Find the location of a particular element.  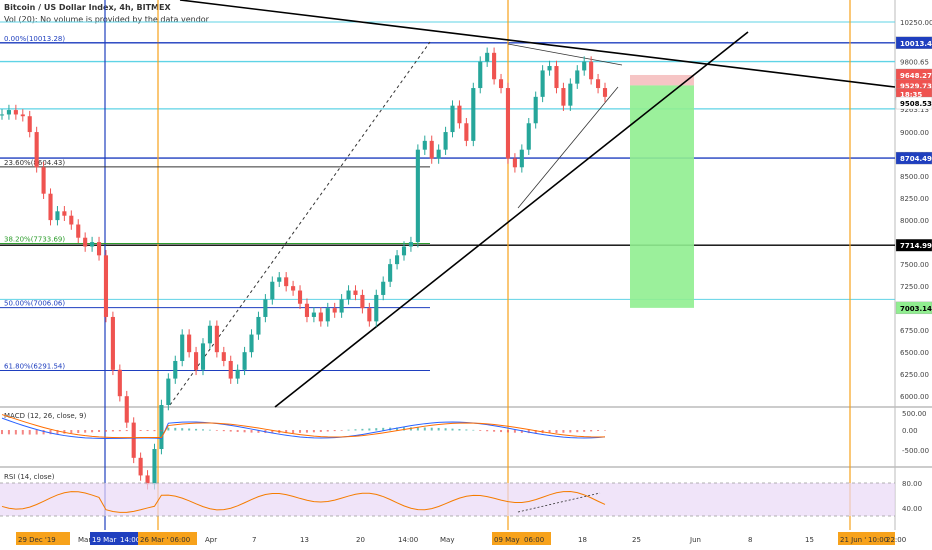

price-label: 18:35 is located at coordinates (911, 95).